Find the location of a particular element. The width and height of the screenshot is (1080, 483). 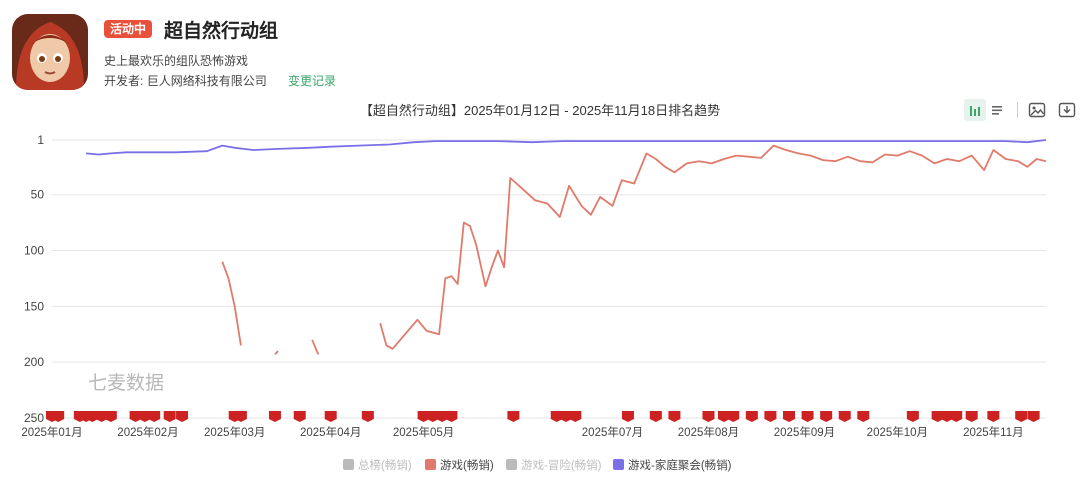

legend-label: 游戏-家庭聚会(畅销) is located at coordinates (680, 465).